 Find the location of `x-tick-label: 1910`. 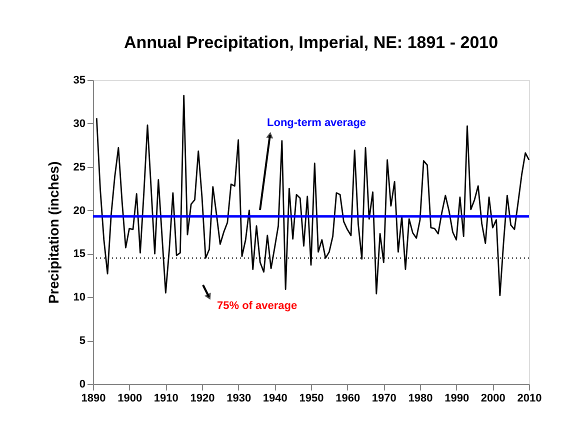

x-tick-label: 1910 is located at coordinates (166, 398).